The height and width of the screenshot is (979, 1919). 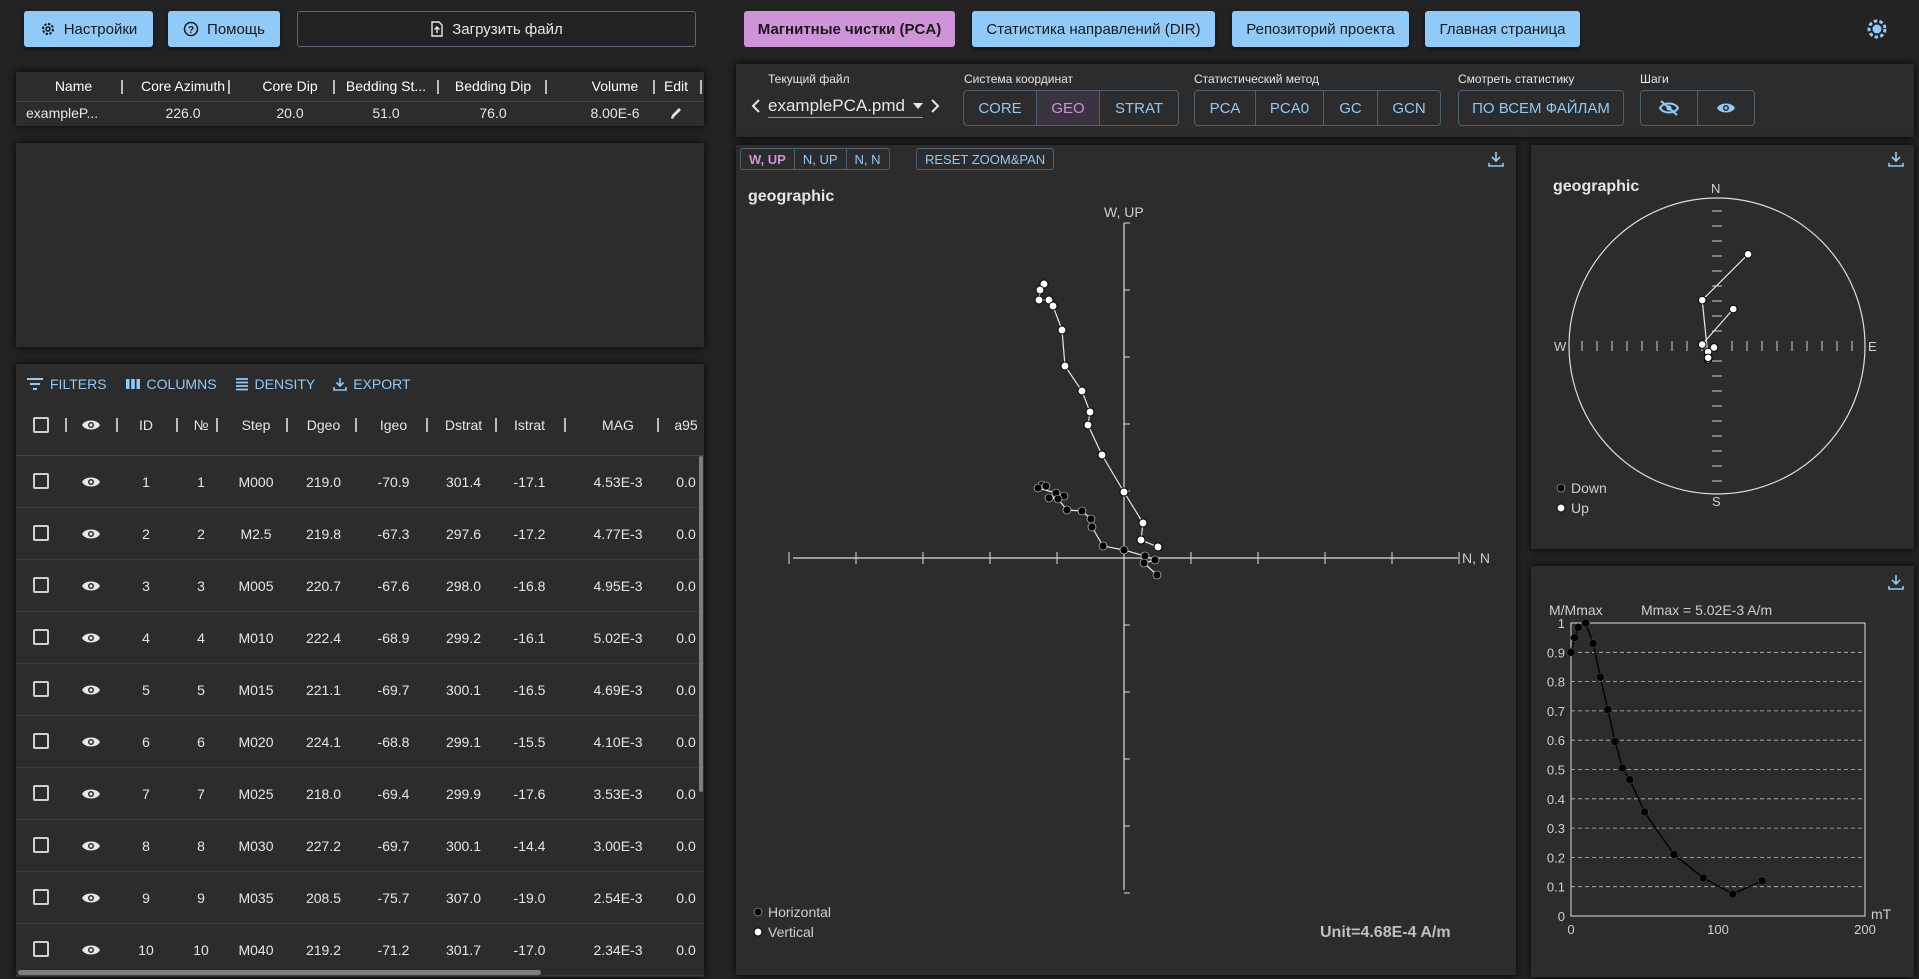 I want to click on select-all-checkbox, so click(x=41, y=425).